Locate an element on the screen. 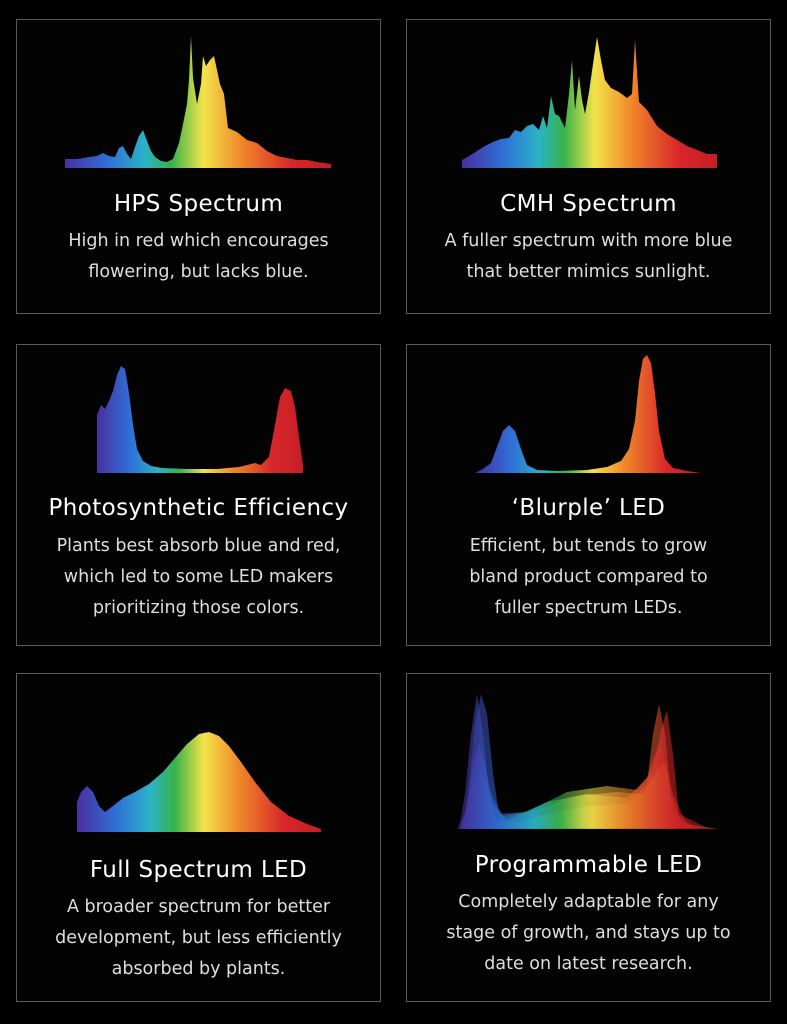 Image resolution: width=787 pixels, height=1024 pixels. description-line: which led to some LED makers is located at coordinates (198, 577).